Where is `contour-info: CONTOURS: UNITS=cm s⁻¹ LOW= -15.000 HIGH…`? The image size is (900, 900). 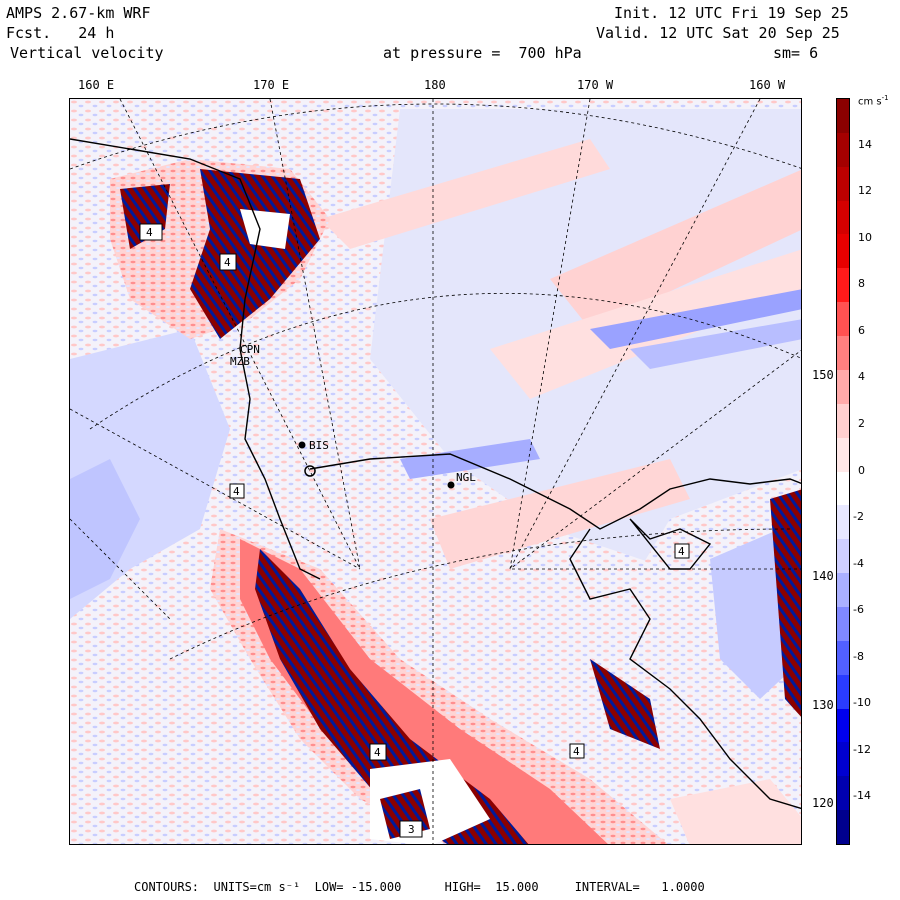 contour-info: CONTOURS: UNITS=cm s⁻¹ LOW= -15.000 HIGH… is located at coordinates (419, 887).